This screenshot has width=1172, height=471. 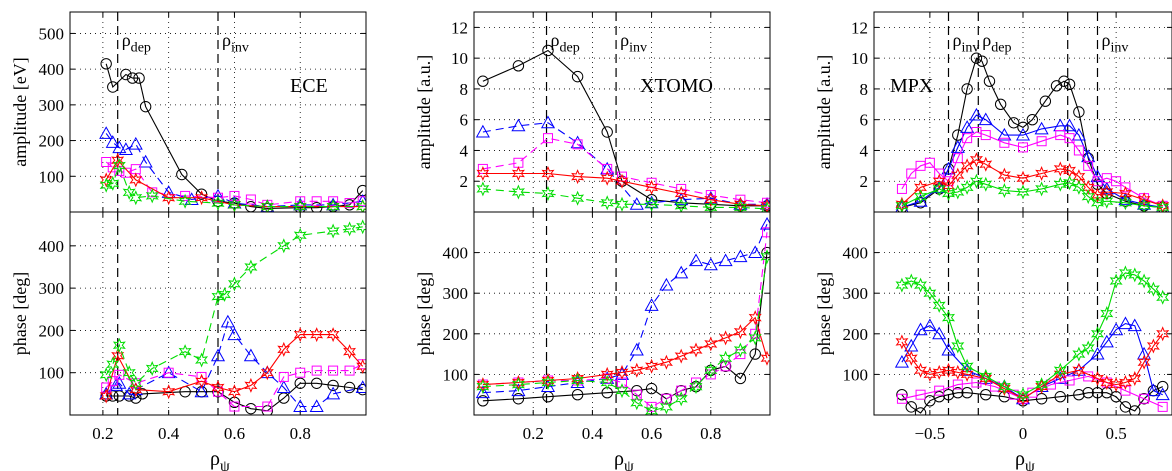 What do you see at coordinates (864, 120) in the screenshot?
I see `y-tick-label: 6` at bounding box center [864, 120].